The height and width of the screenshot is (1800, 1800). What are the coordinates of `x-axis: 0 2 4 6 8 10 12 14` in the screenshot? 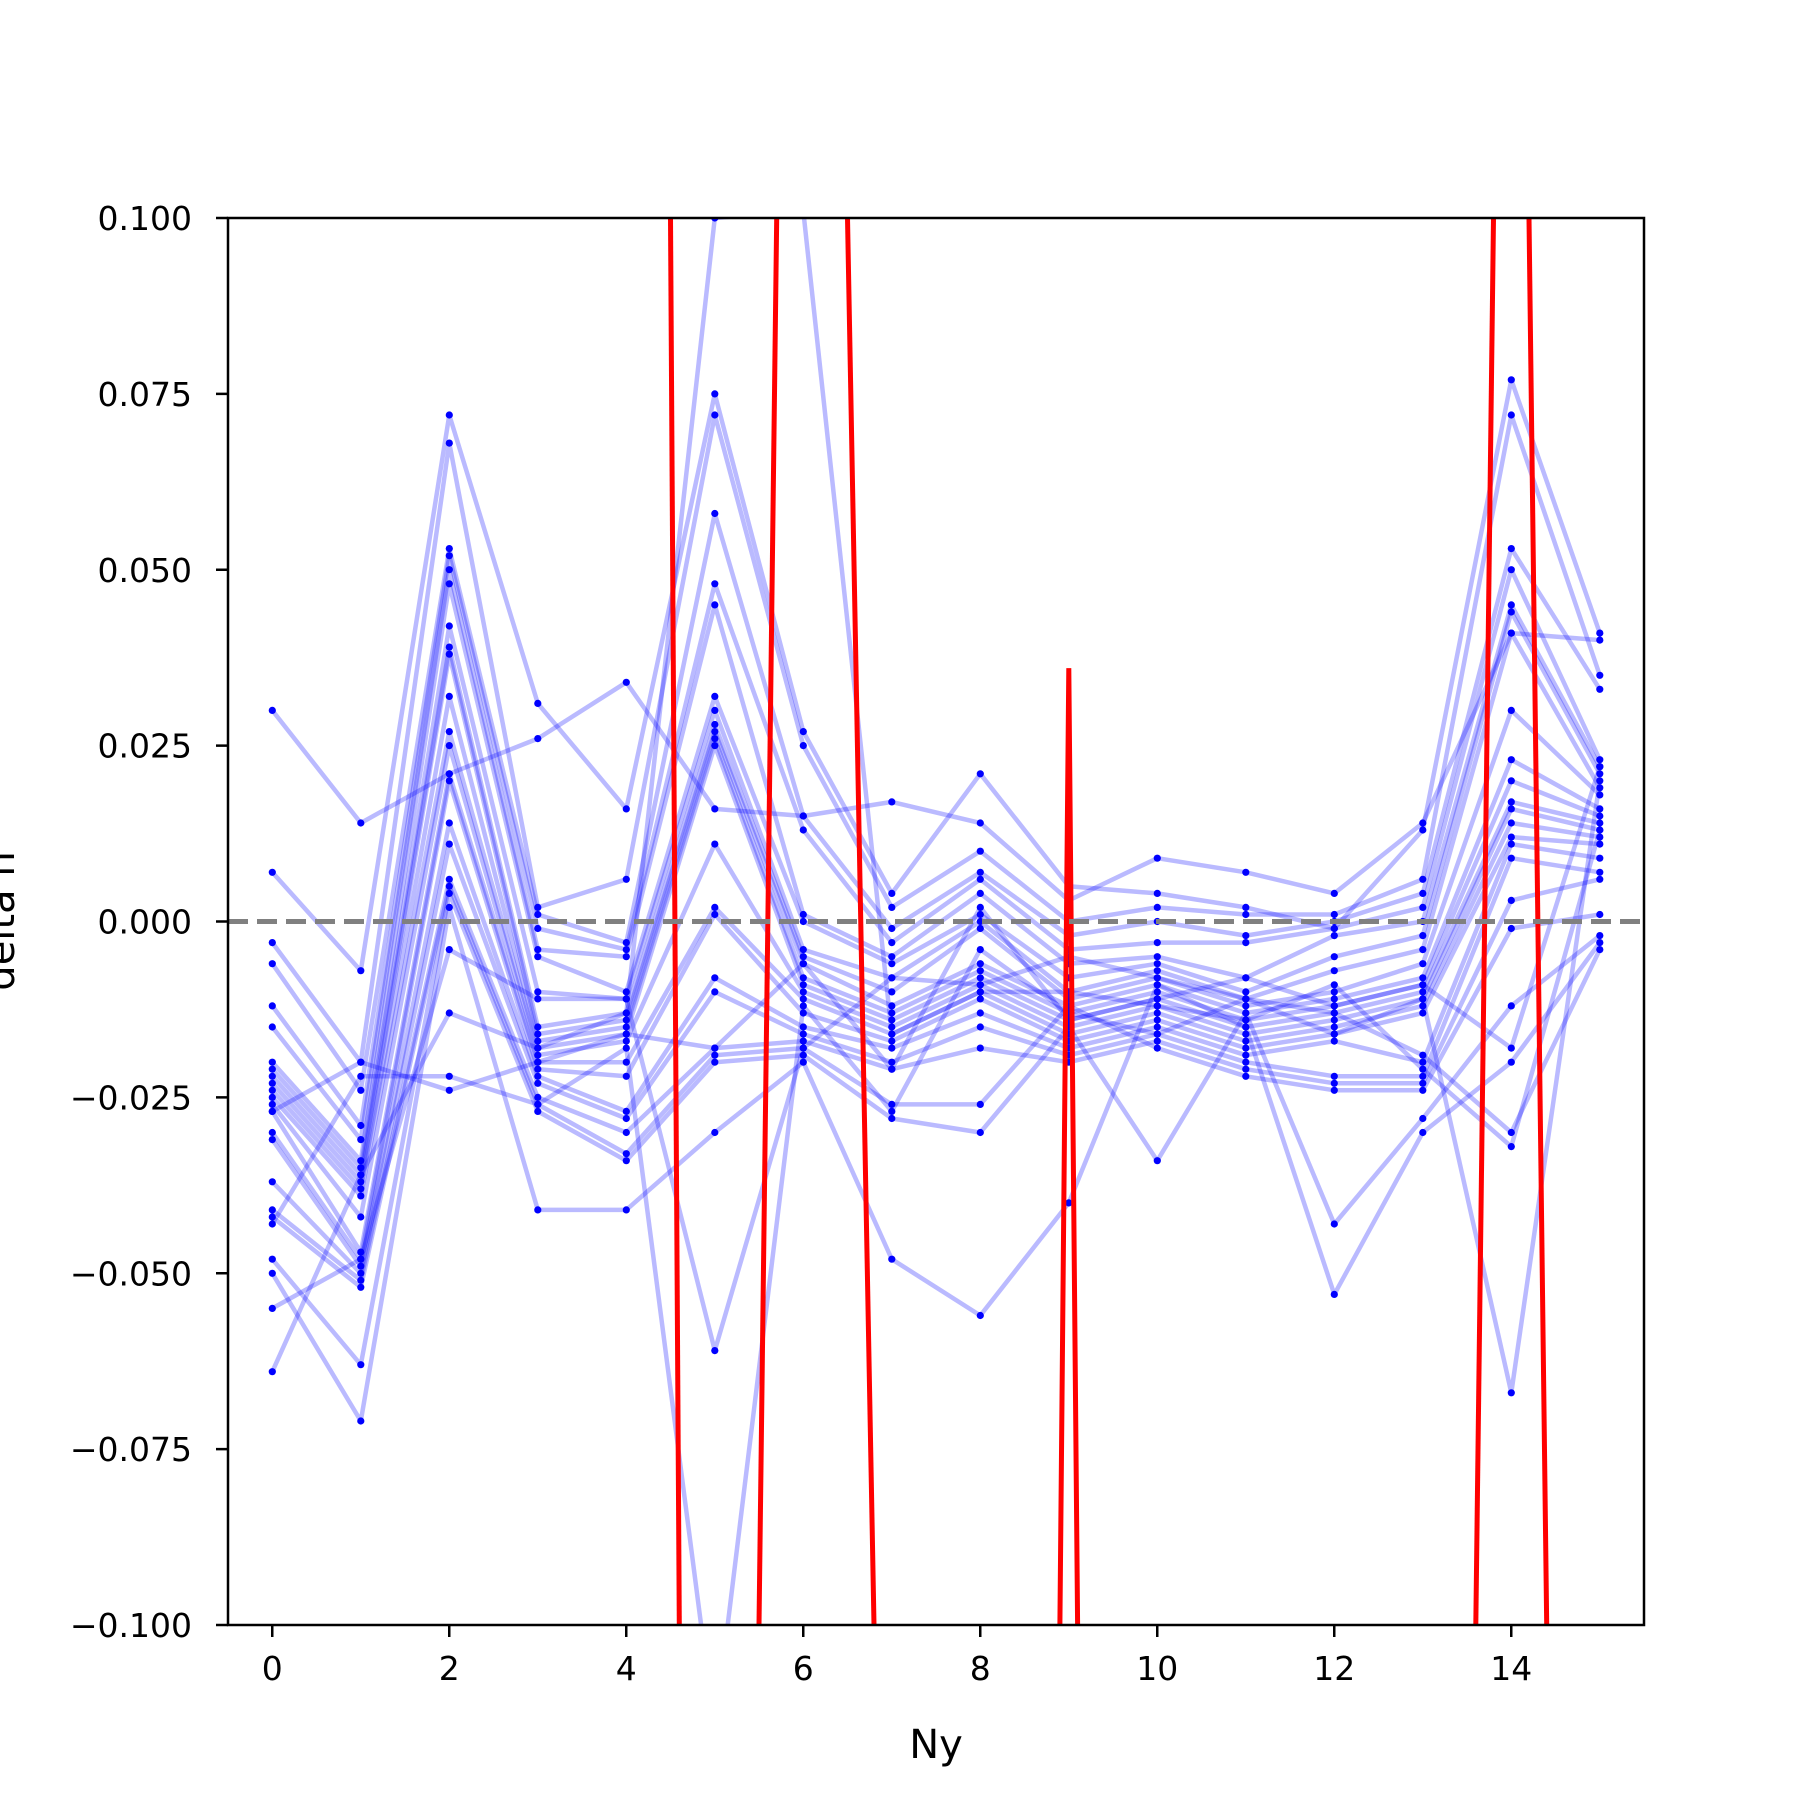 It's located at (897, 1656).